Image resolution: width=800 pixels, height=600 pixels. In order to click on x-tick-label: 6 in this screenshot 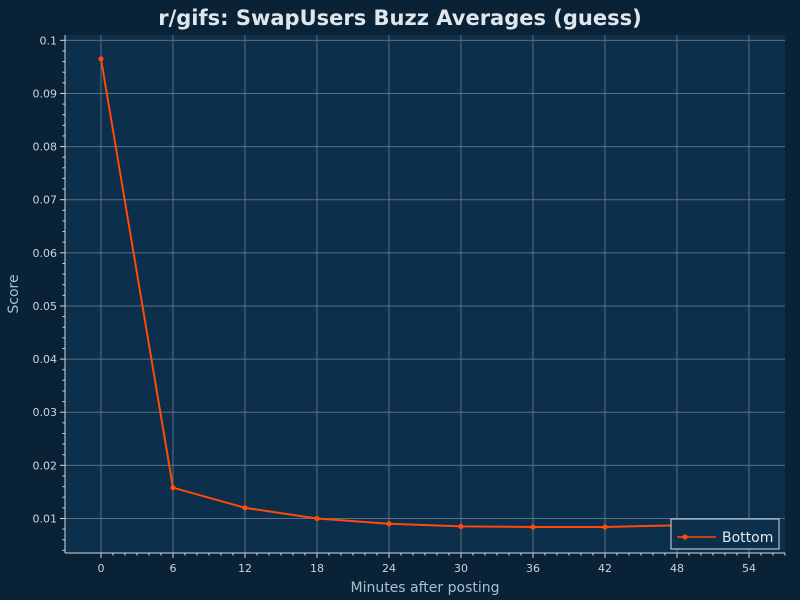, I will do `click(173, 568)`.